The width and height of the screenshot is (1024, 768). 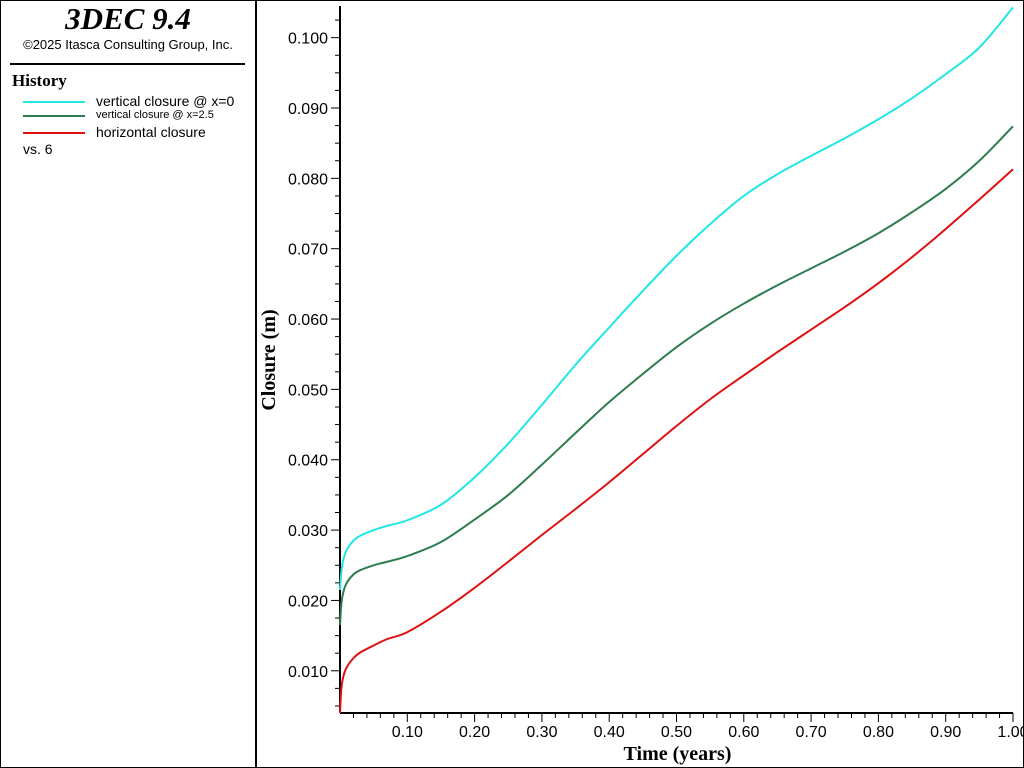 I want to click on x-tick-label: 0.80, so click(x=878, y=732).